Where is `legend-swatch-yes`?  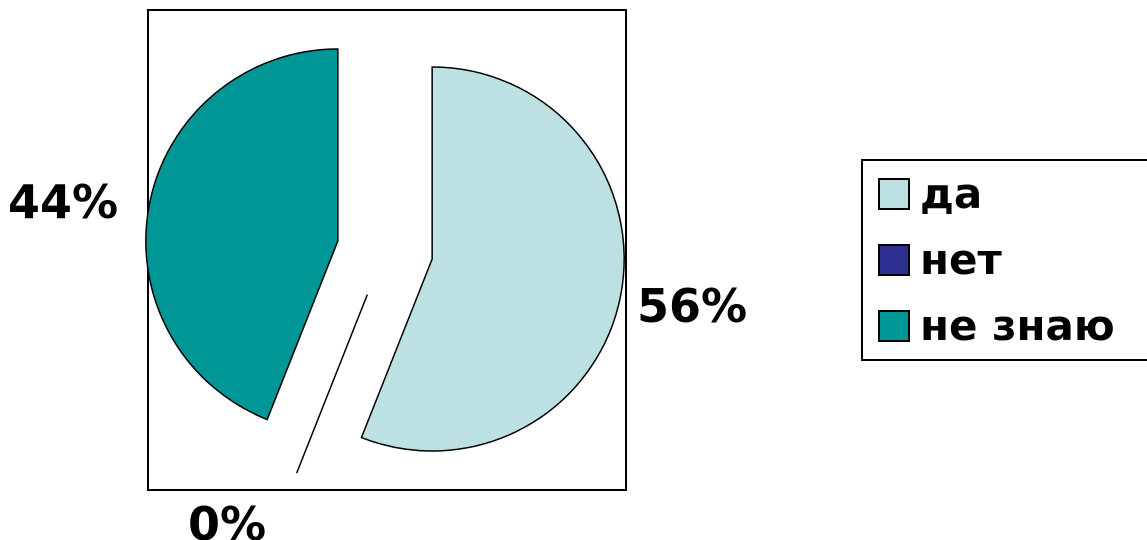 legend-swatch-yes is located at coordinates (894, 194).